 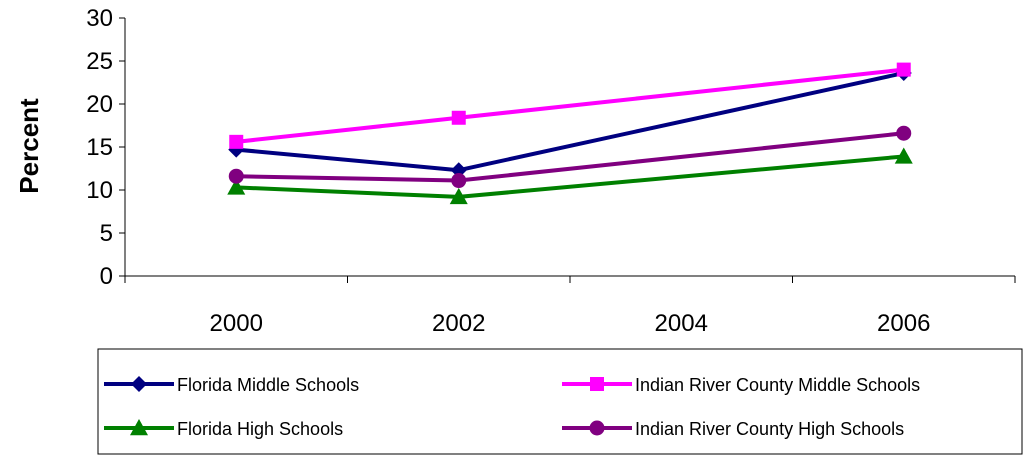 What do you see at coordinates (458, 323) in the screenshot?
I see `x-tick-label: 2002` at bounding box center [458, 323].